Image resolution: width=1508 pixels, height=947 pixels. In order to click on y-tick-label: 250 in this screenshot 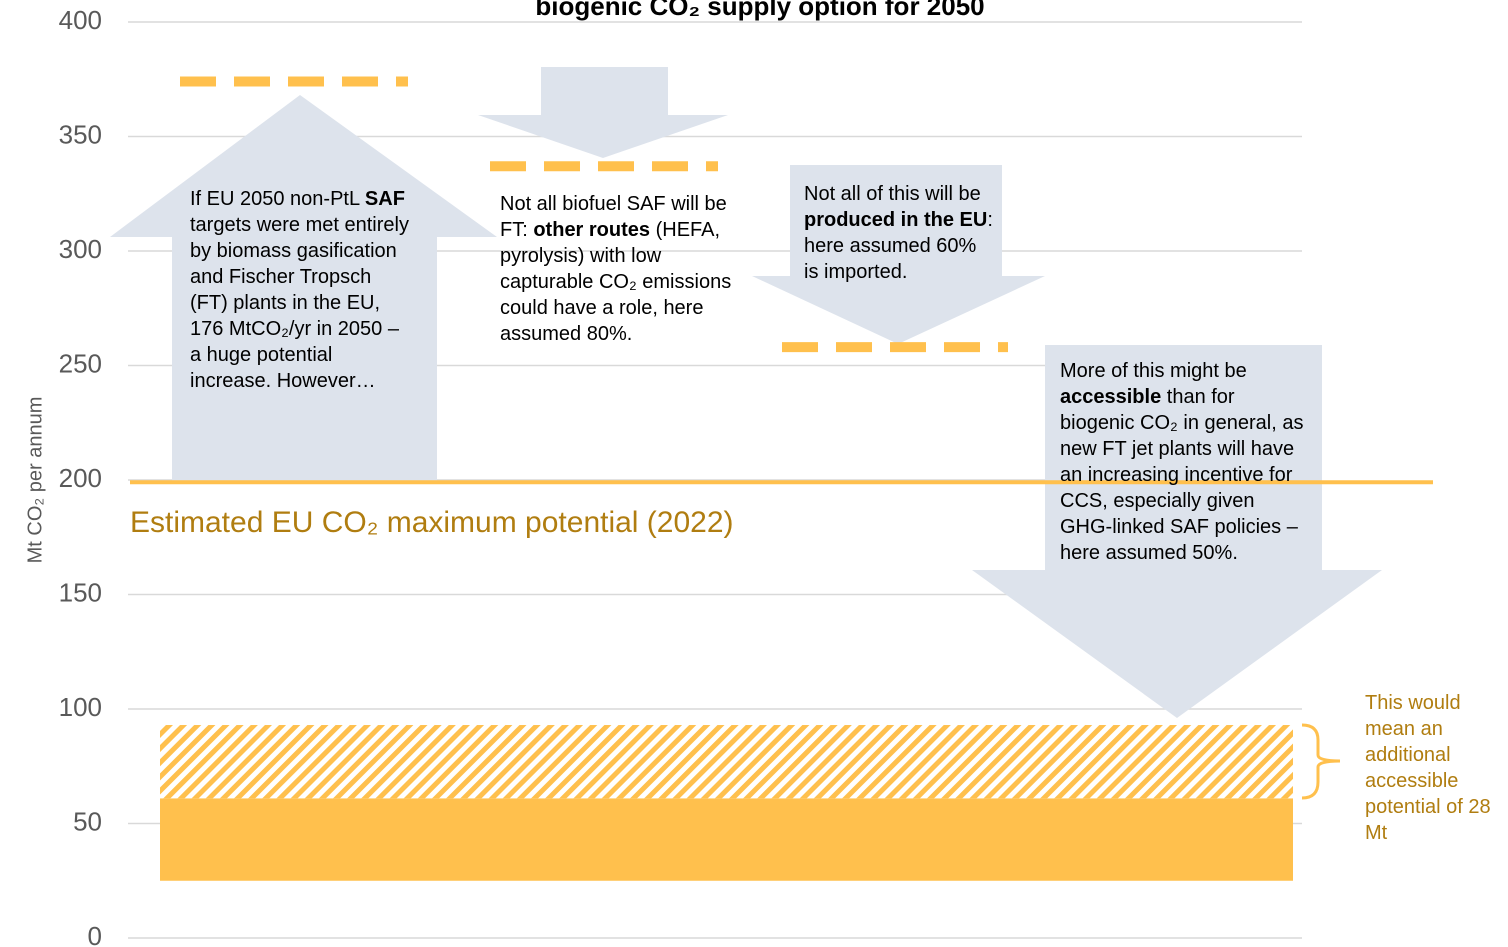, I will do `click(80, 363)`.